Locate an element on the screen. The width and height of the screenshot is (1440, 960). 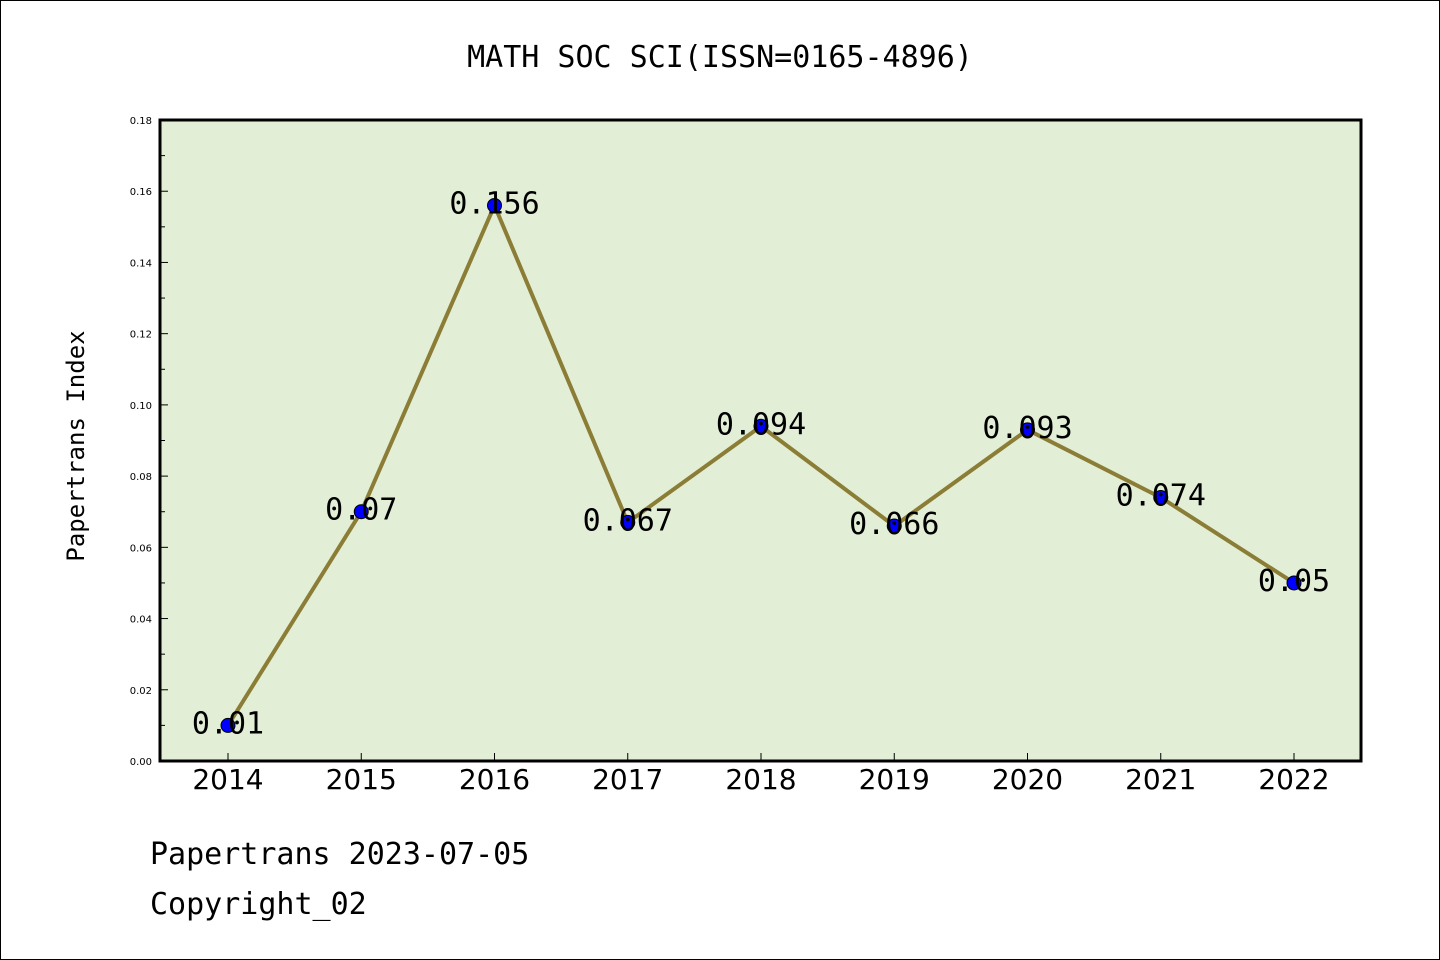
data-label: 0.05 is located at coordinates (1294, 581).